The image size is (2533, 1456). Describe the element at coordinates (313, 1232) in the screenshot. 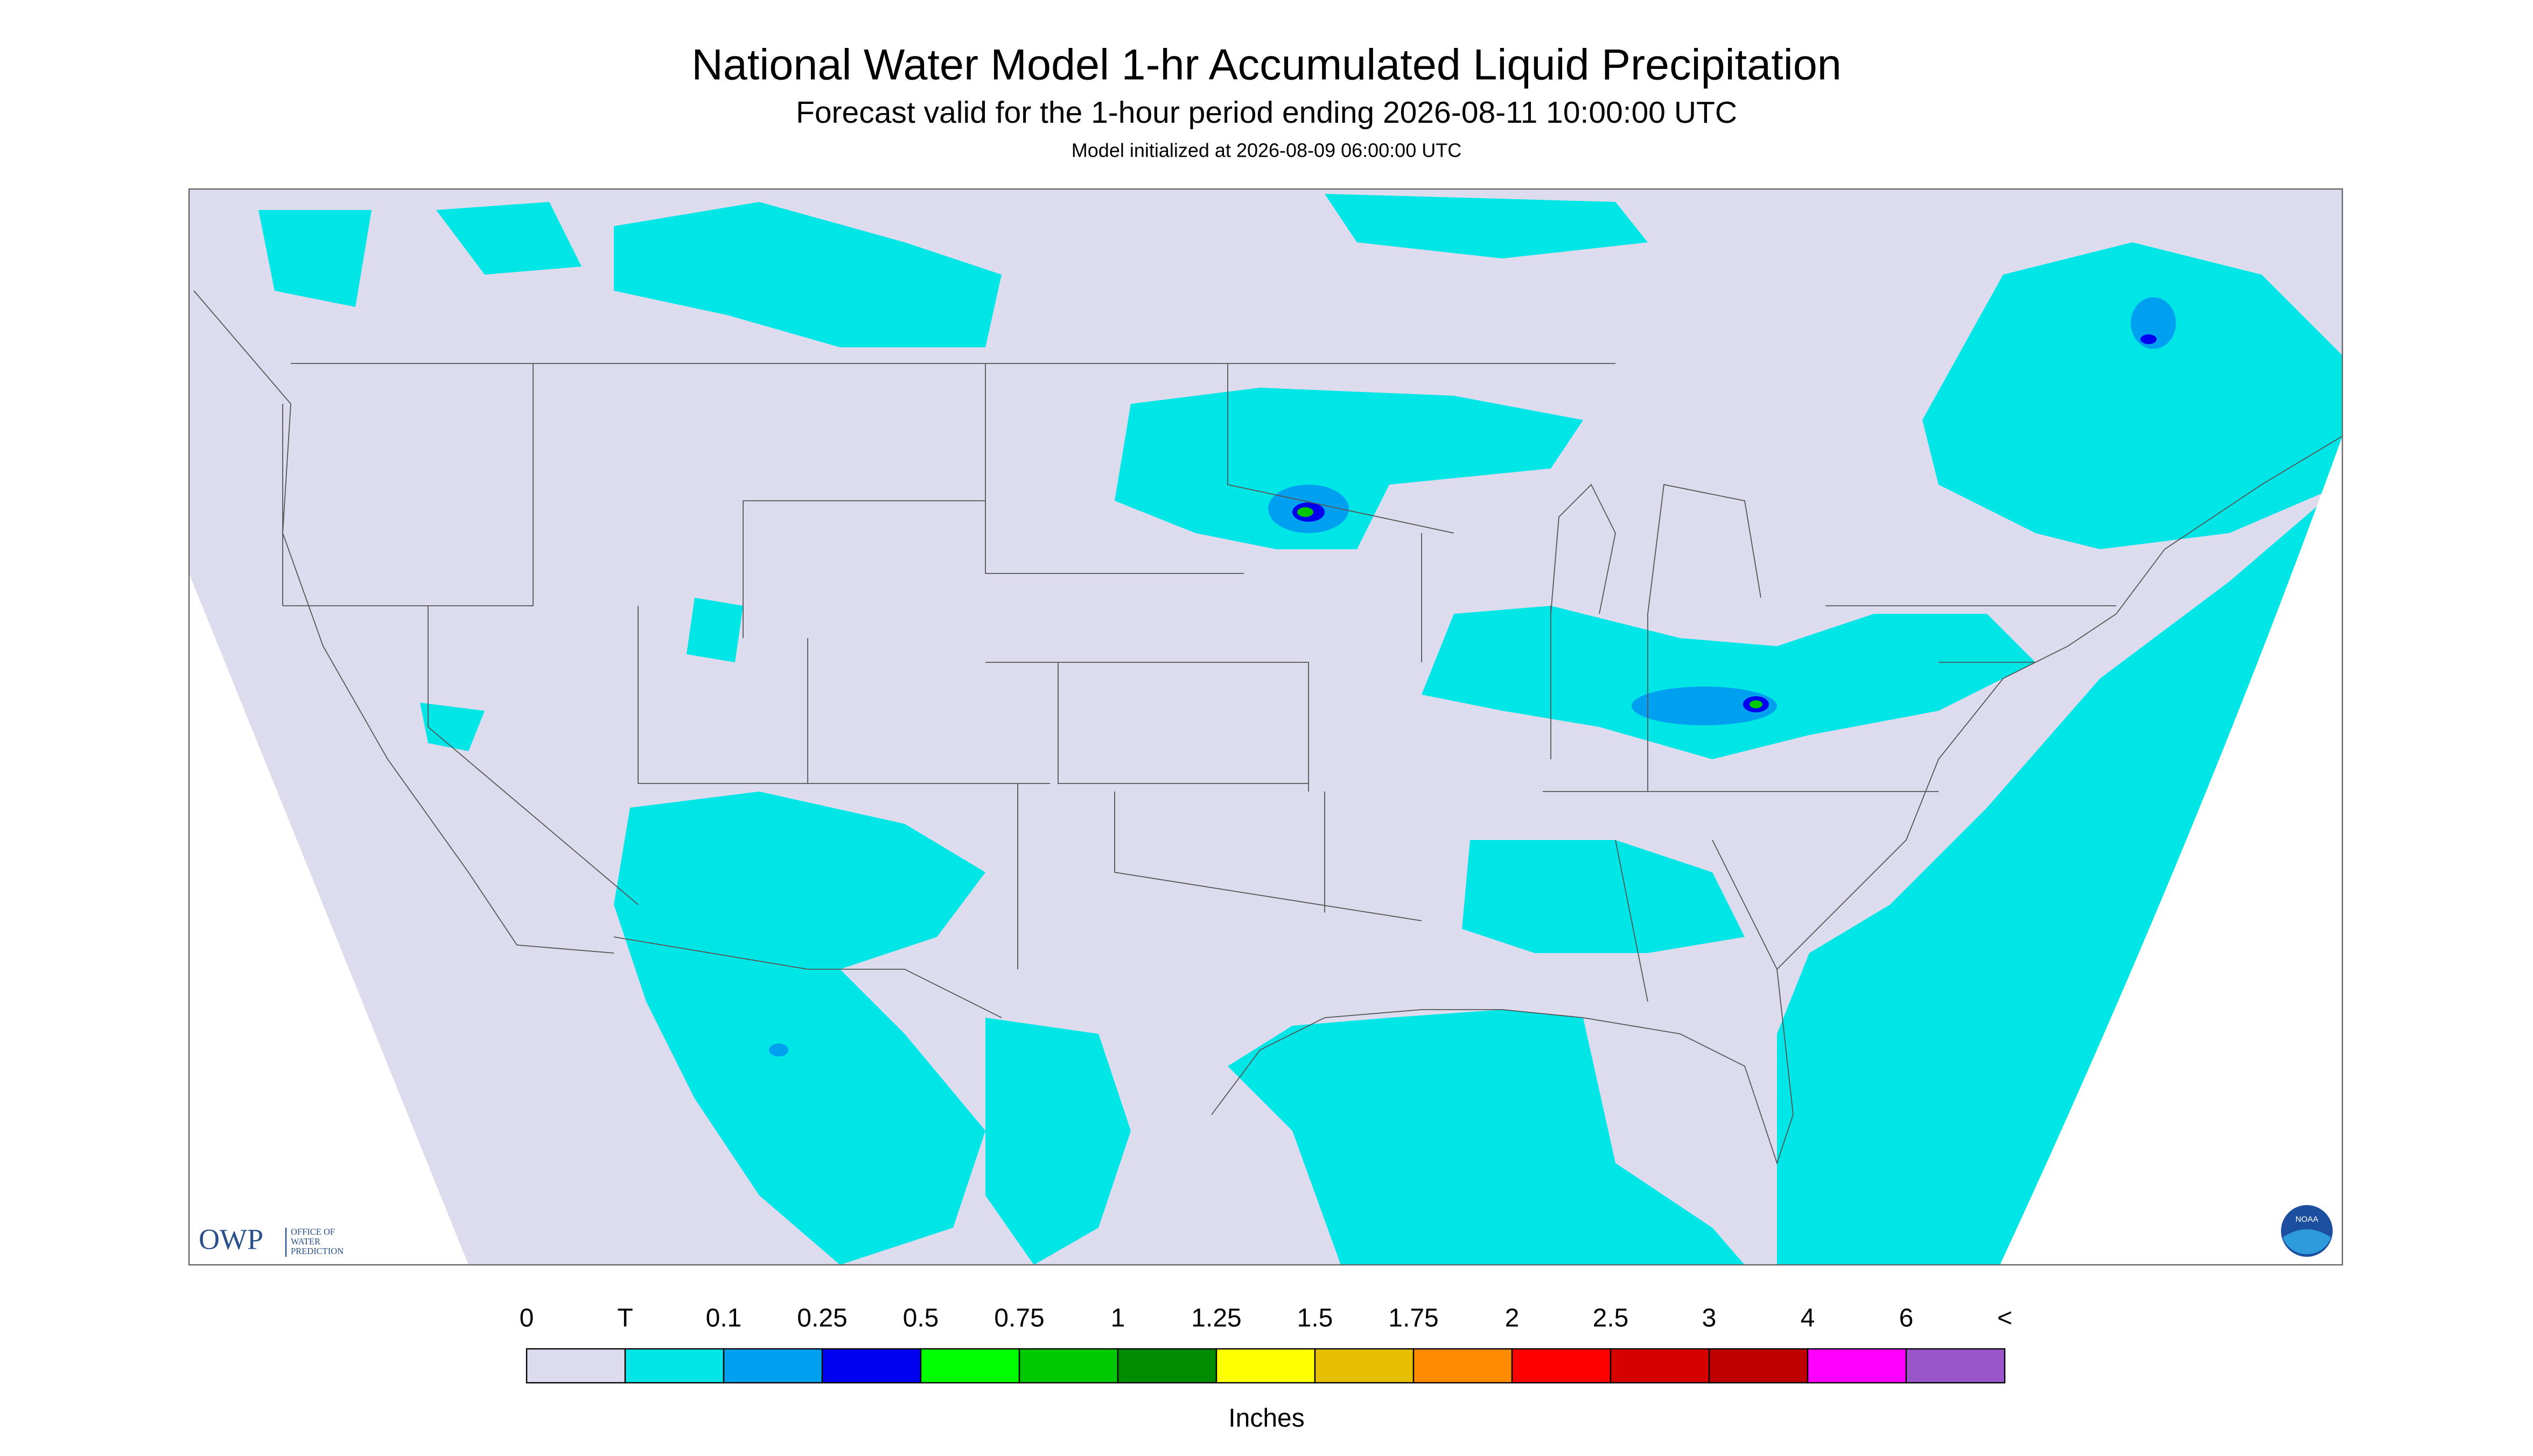

I see `owp-logo-line: OFFICE OF` at that location.